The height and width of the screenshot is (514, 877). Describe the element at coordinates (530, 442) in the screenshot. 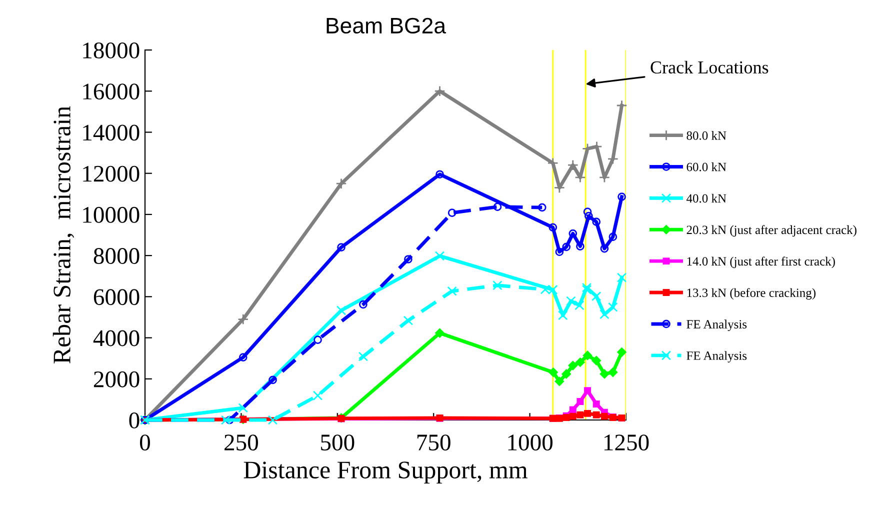

I see `x-tick-label: 1000` at that location.